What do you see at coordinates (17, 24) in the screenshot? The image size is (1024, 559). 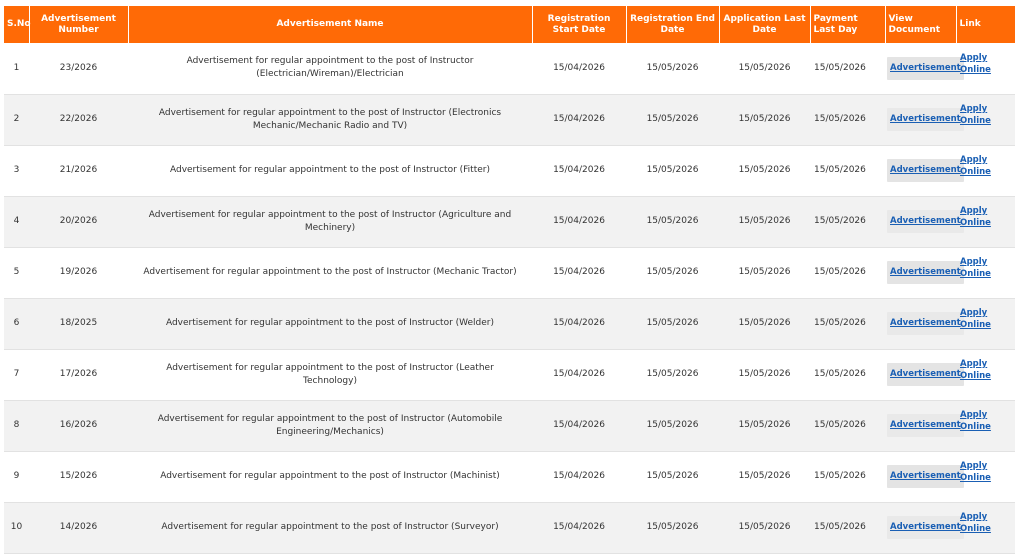 I see `header-sno: S.No` at bounding box center [17, 24].